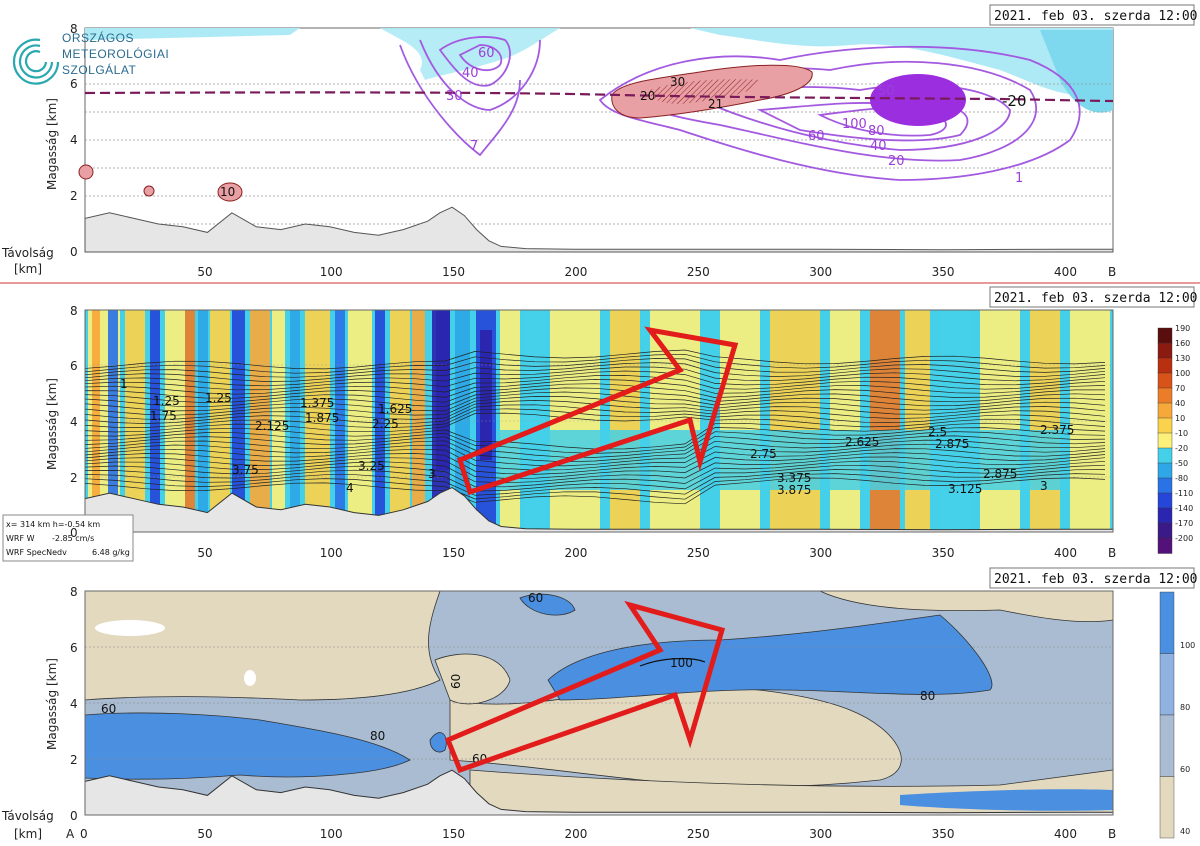 The image size is (1200, 846). Describe the element at coordinates (1180, 388) in the screenshot. I see `colorbar-tick: 70` at that location.